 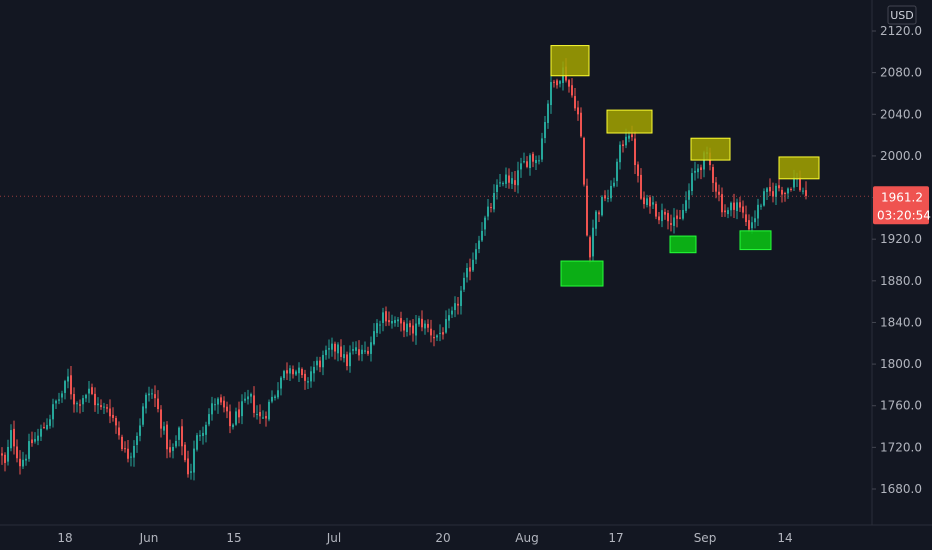 What do you see at coordinates (149, 538) in the screenshot?
I see `x-tick-label: Jun` at bounding box center [149, 538].